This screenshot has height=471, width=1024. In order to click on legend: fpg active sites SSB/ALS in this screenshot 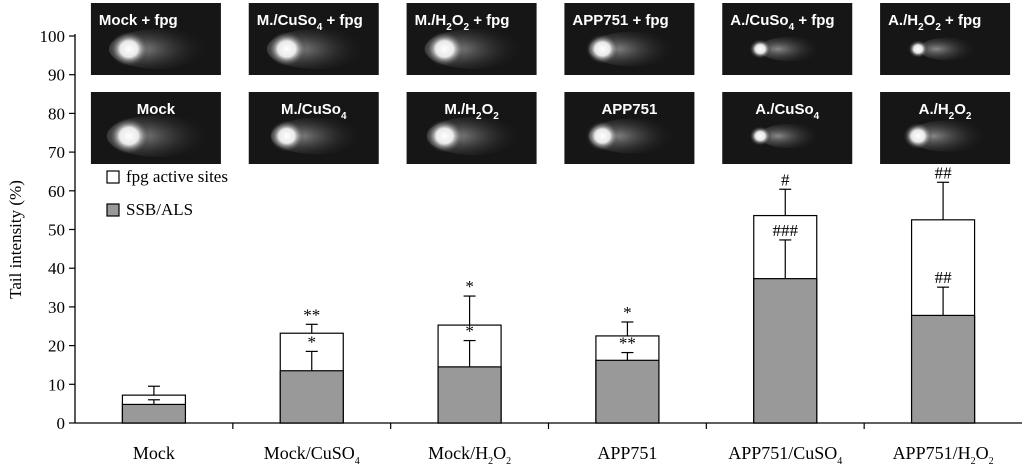, I will do `click(167, 193)`.